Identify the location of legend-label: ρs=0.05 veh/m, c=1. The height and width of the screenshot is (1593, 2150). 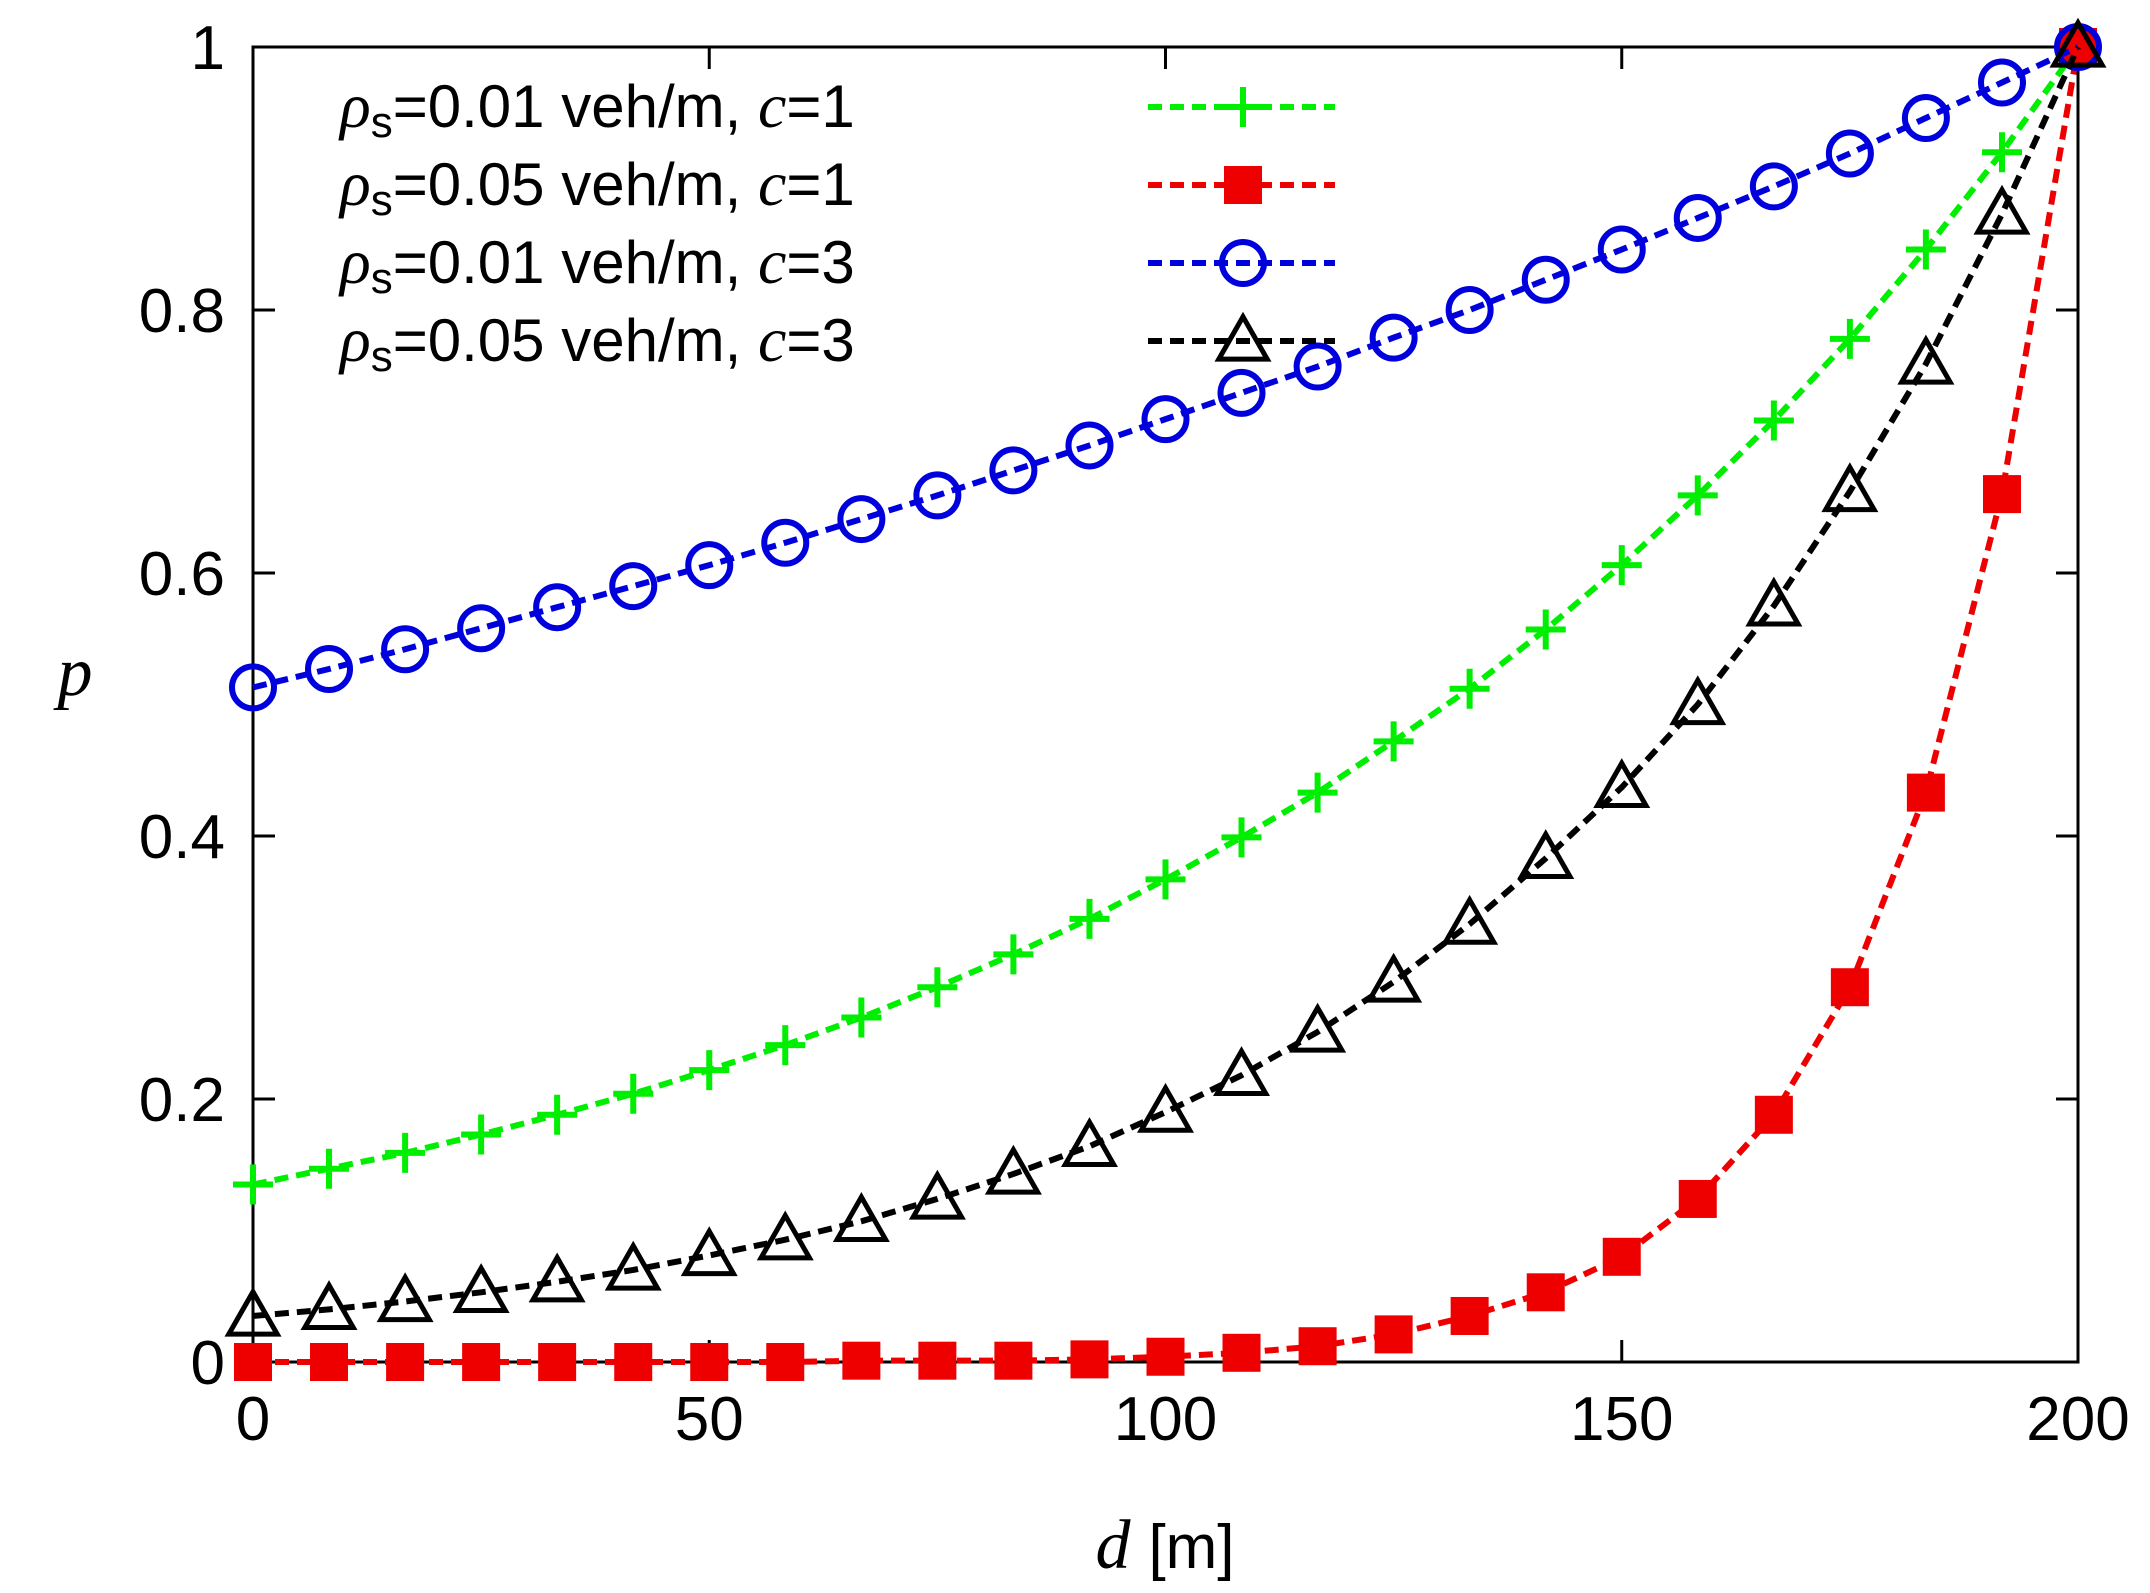
(596, 186).